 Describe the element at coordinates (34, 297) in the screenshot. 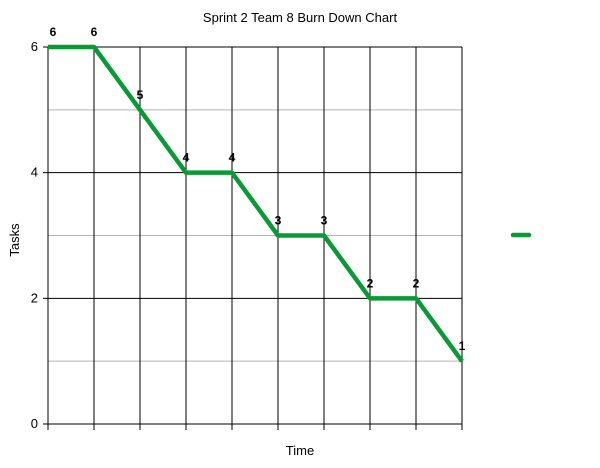

I see `y-tick-label: 2` at that location.